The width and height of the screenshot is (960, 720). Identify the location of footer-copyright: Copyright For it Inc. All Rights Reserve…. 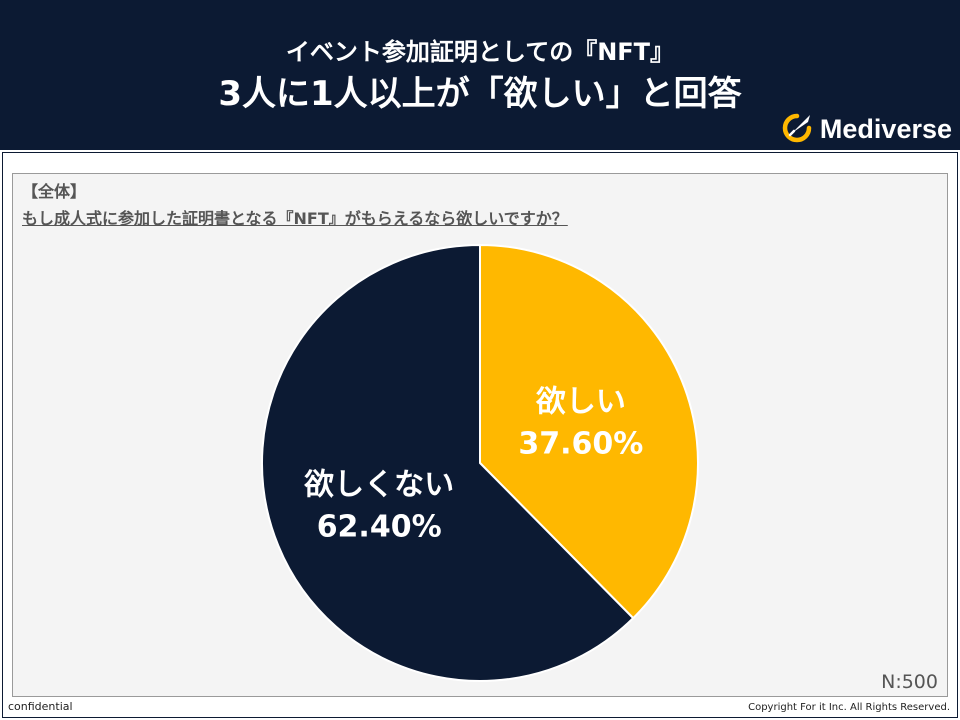
(849, 707).